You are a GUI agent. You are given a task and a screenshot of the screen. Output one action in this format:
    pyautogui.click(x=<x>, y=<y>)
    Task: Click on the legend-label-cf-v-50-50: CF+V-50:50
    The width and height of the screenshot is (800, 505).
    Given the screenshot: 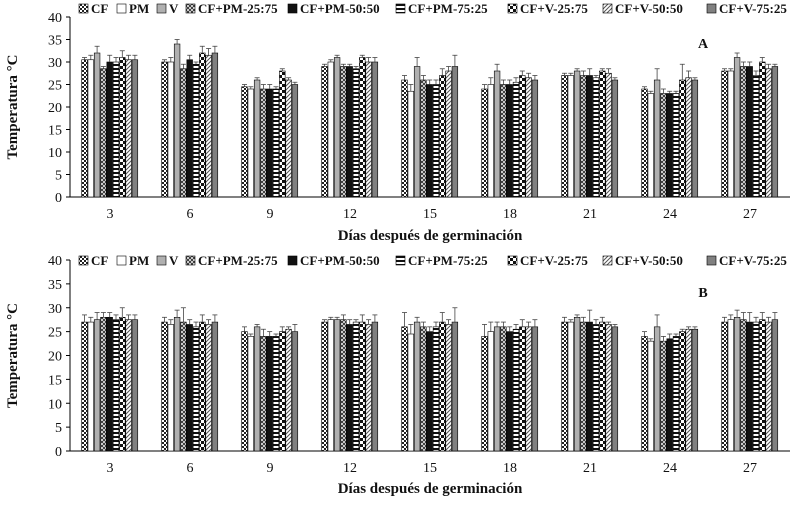 What is the action you would take?
    pyautogui.click(x=649, y=8)
    